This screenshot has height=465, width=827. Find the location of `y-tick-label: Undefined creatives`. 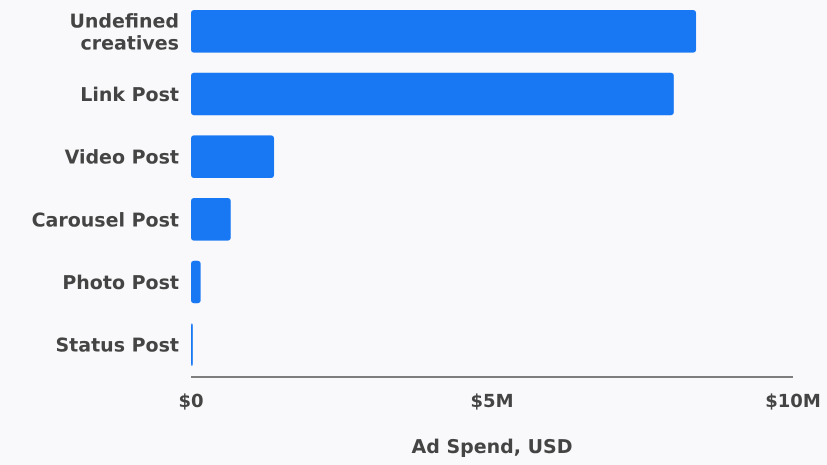

y-tick-label: Undefined creatives is located at coordinates (124, 32).